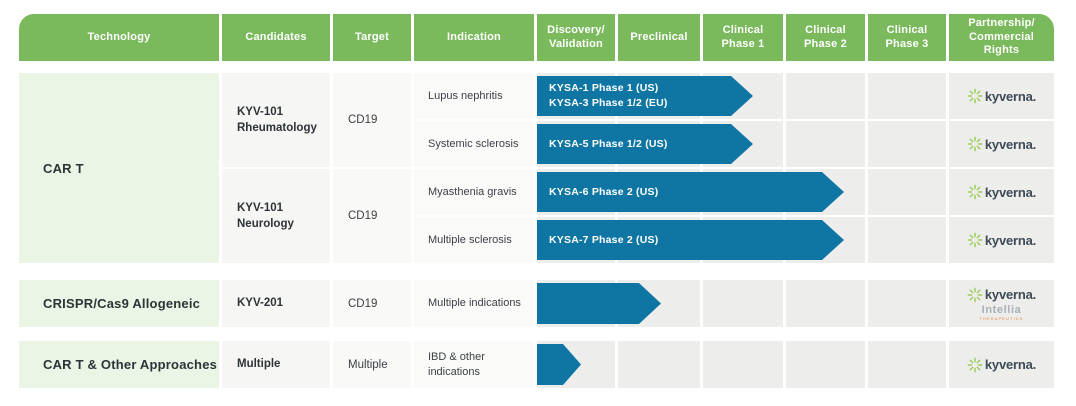 This screenshot has width=1076, height=406. What do you see at coordinates (119, 168) in the screenshot?
I see `technology-cell: CAR T` at bounding box center [119, 168].